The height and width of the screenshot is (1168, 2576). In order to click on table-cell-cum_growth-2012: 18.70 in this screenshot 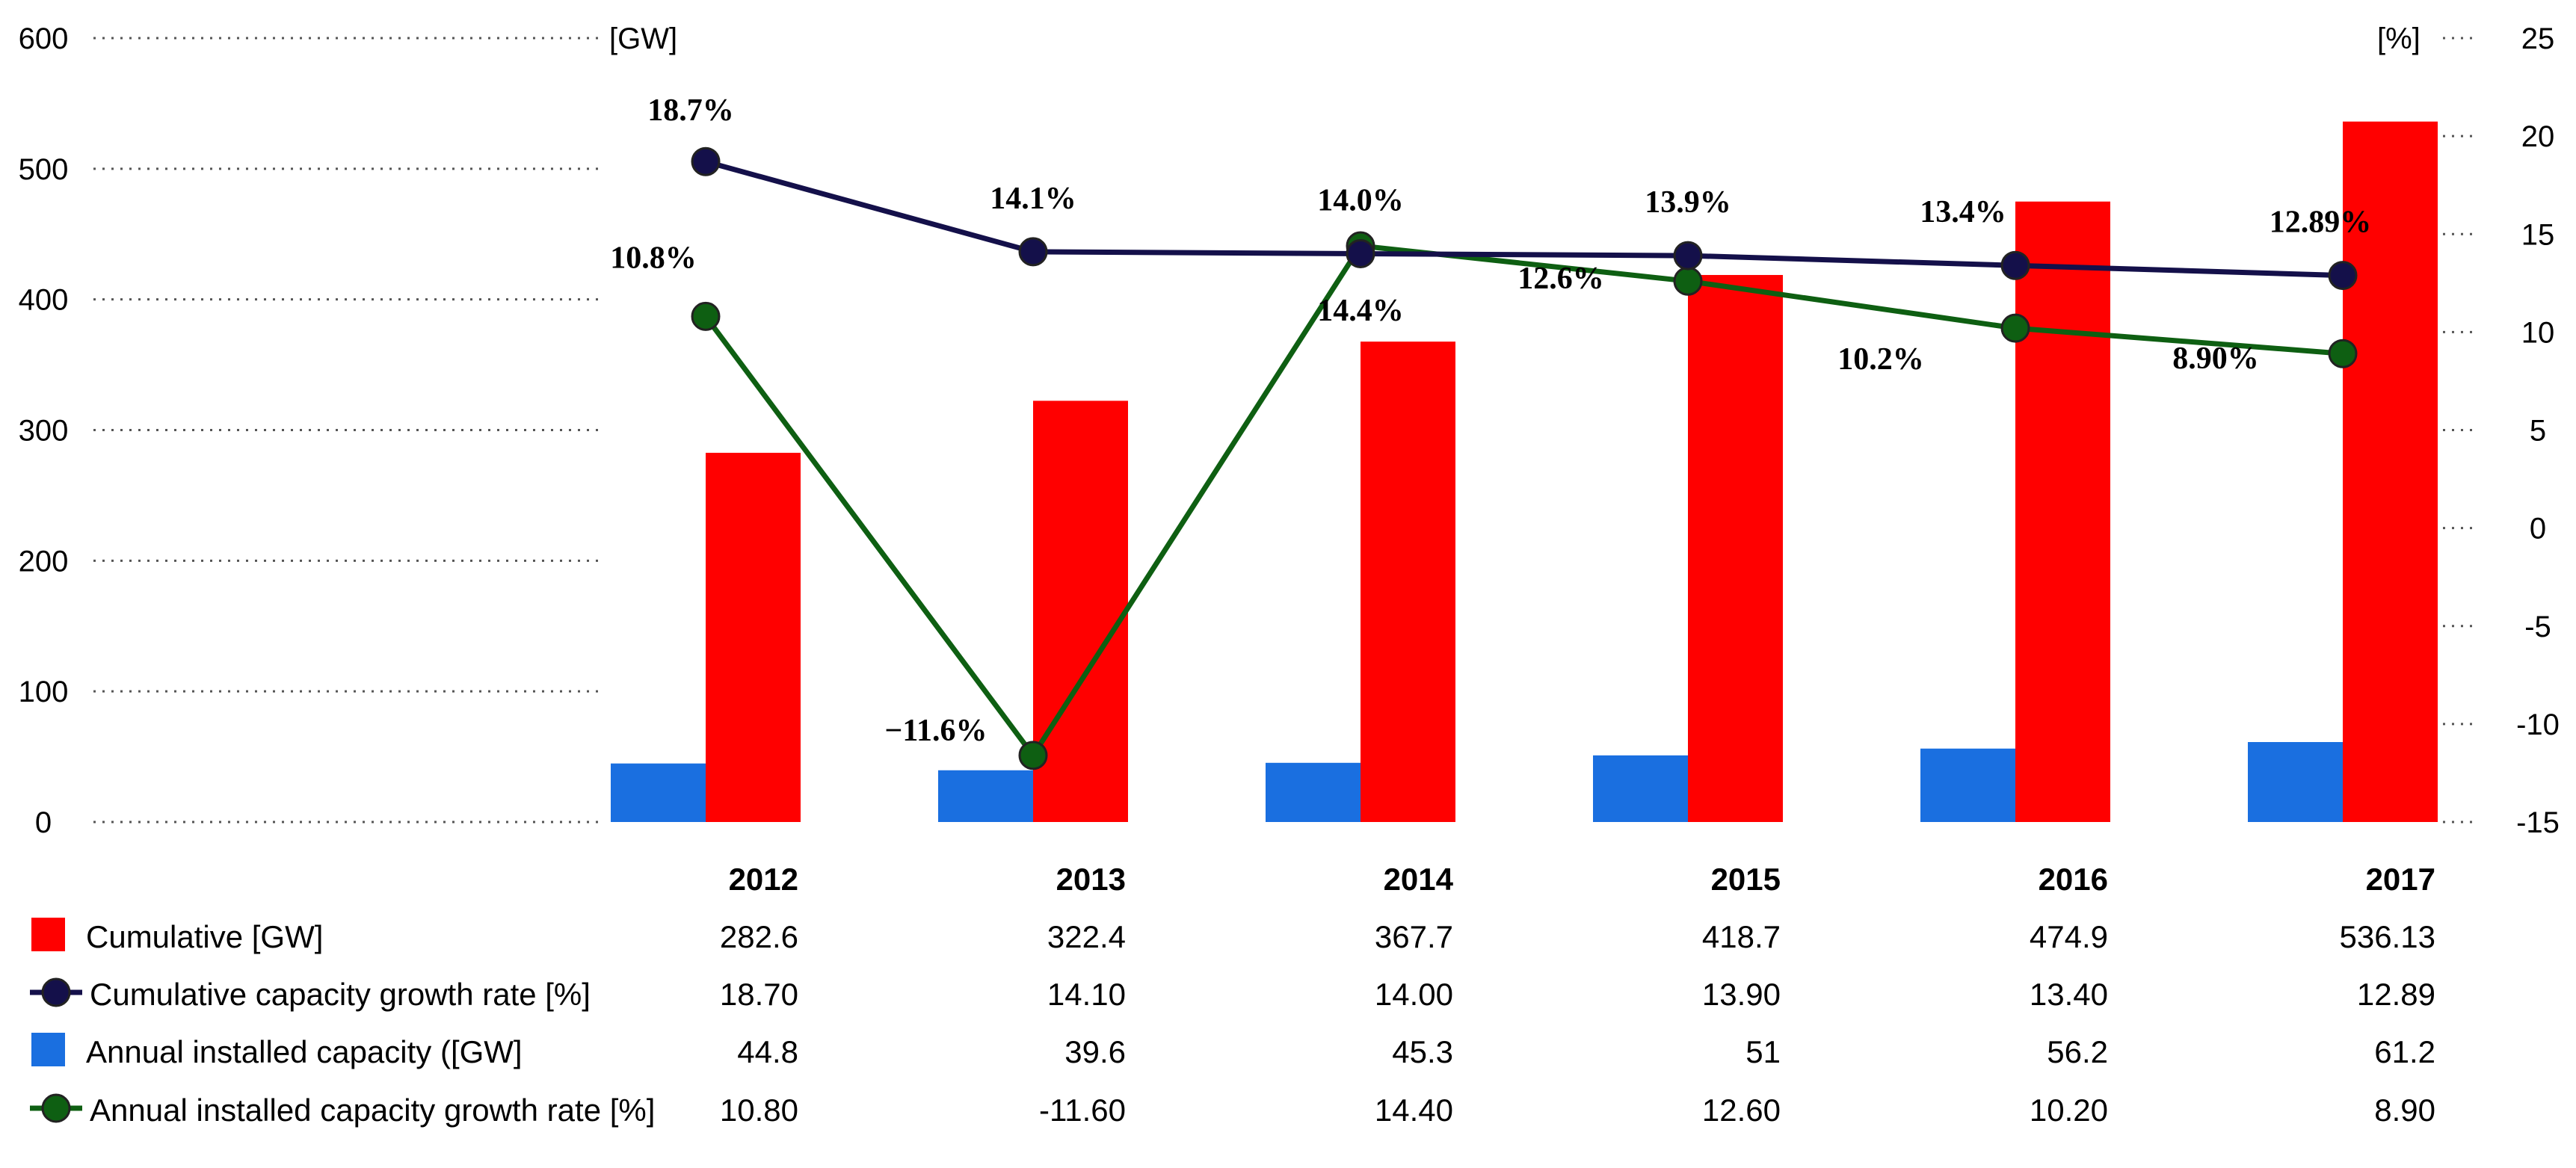, I will do `click(759, 994)`.